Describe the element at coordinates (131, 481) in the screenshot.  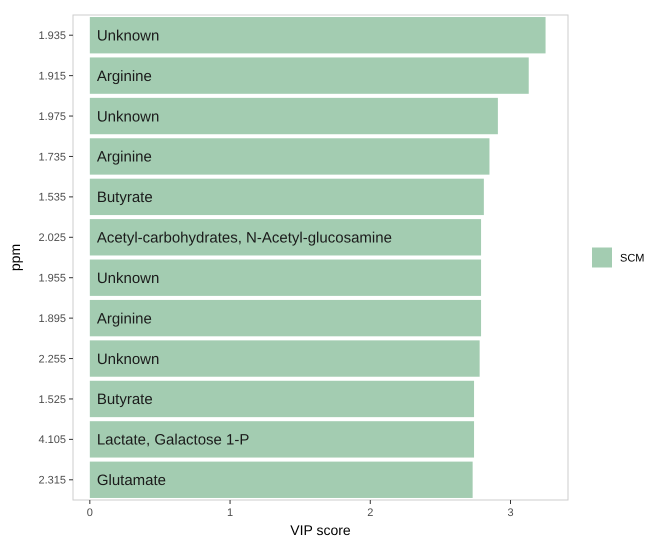
I see `annotation: Glutamate` at that location.